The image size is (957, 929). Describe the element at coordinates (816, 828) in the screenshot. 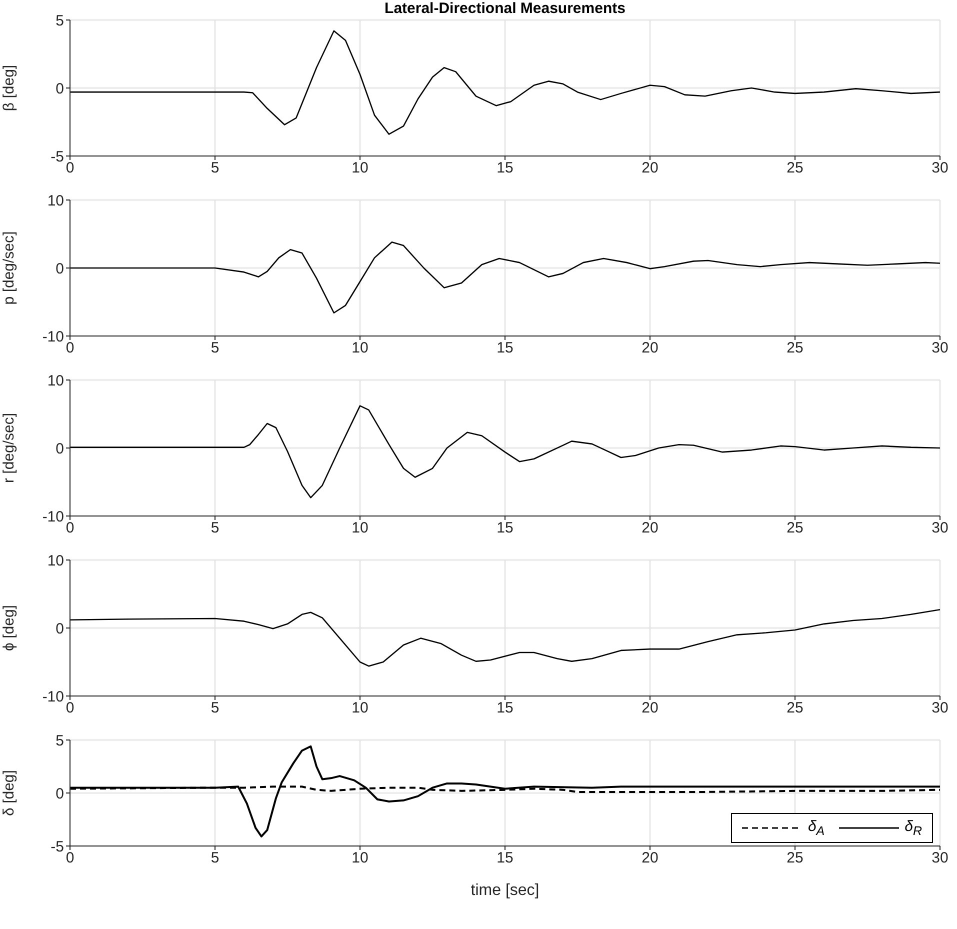

I see `legend-label: δ$_{A}$` at that location.